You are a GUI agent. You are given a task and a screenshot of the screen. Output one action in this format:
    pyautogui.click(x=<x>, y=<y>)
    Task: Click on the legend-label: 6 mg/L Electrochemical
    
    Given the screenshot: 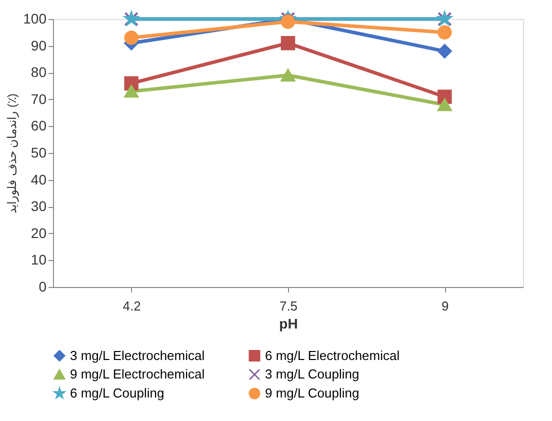 What is the action you would take?
    pyautogui.click(x=332, y=355)
    